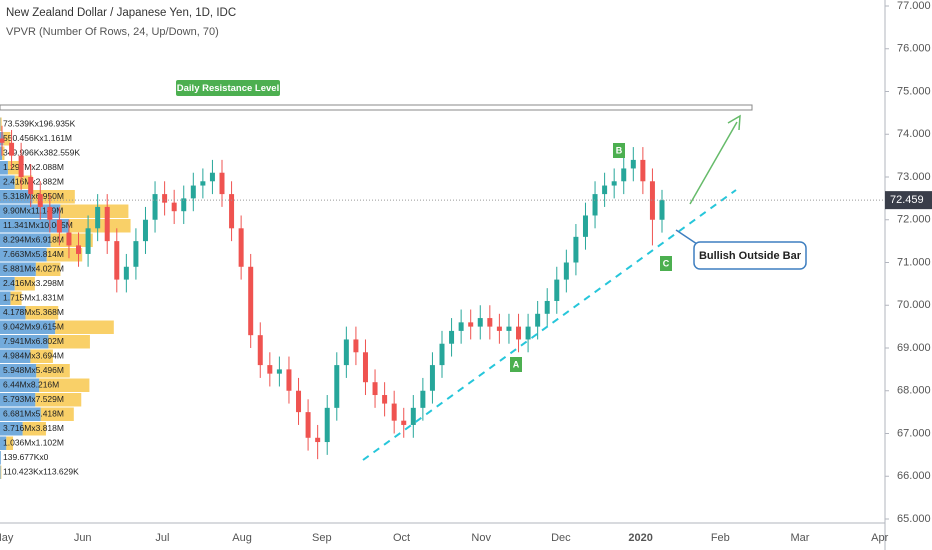 Image resolution: width=932 pixels, height=550 pixels. I want to click on x-tick-label: Nov, so click(481, 538).